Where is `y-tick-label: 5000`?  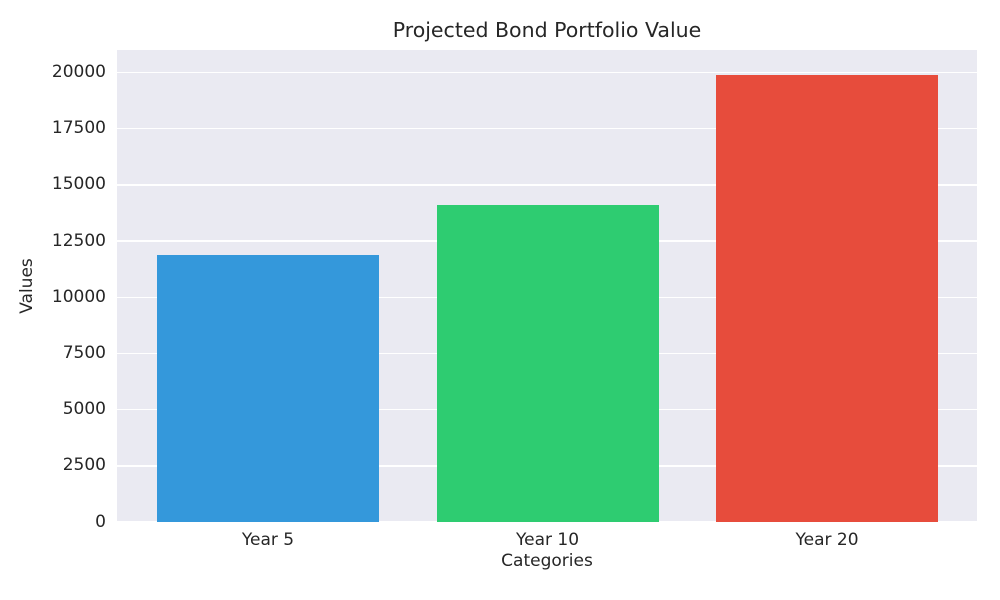
y-tick-label: 5000 is located at coordinates (84, 409).